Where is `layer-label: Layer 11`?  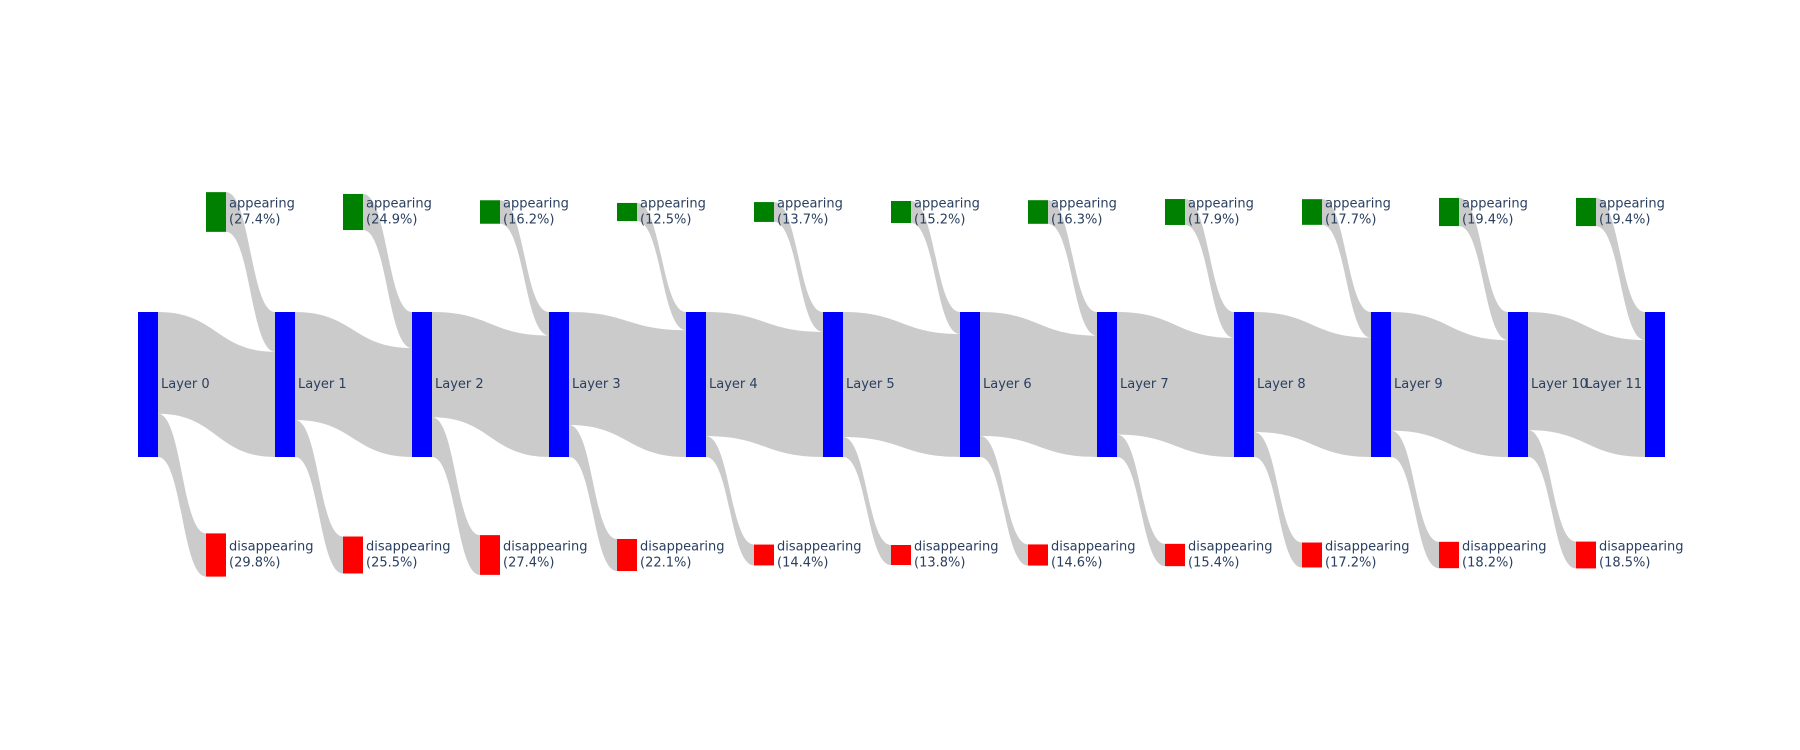
layer-label: Layer 11 is located at coordinates (1613, 384).